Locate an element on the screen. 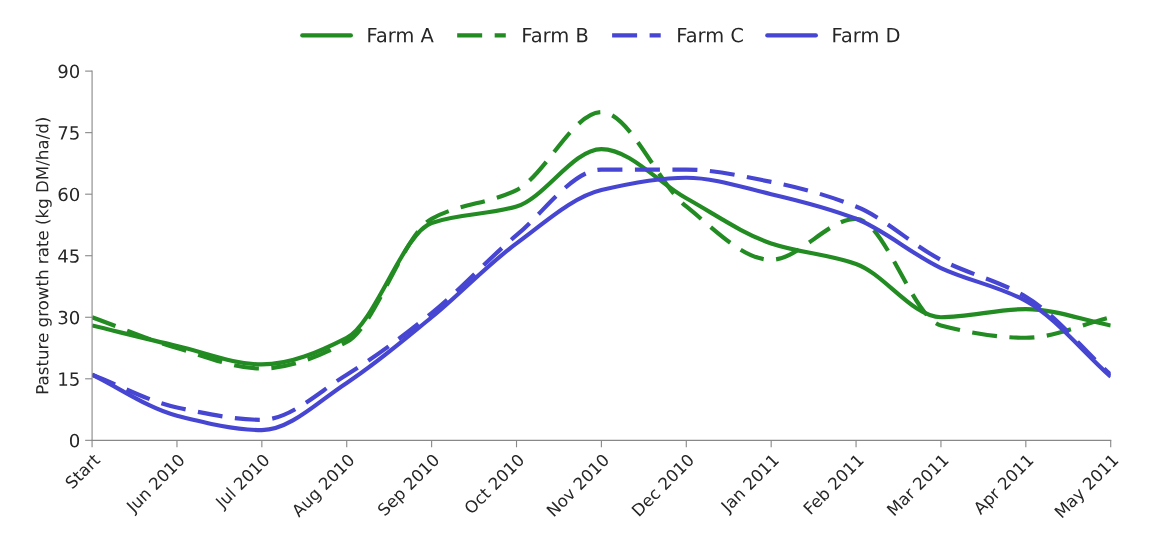 This screenshot has height=547, width=1151. legend-label: Farm C is located at coordinates (710, 35).